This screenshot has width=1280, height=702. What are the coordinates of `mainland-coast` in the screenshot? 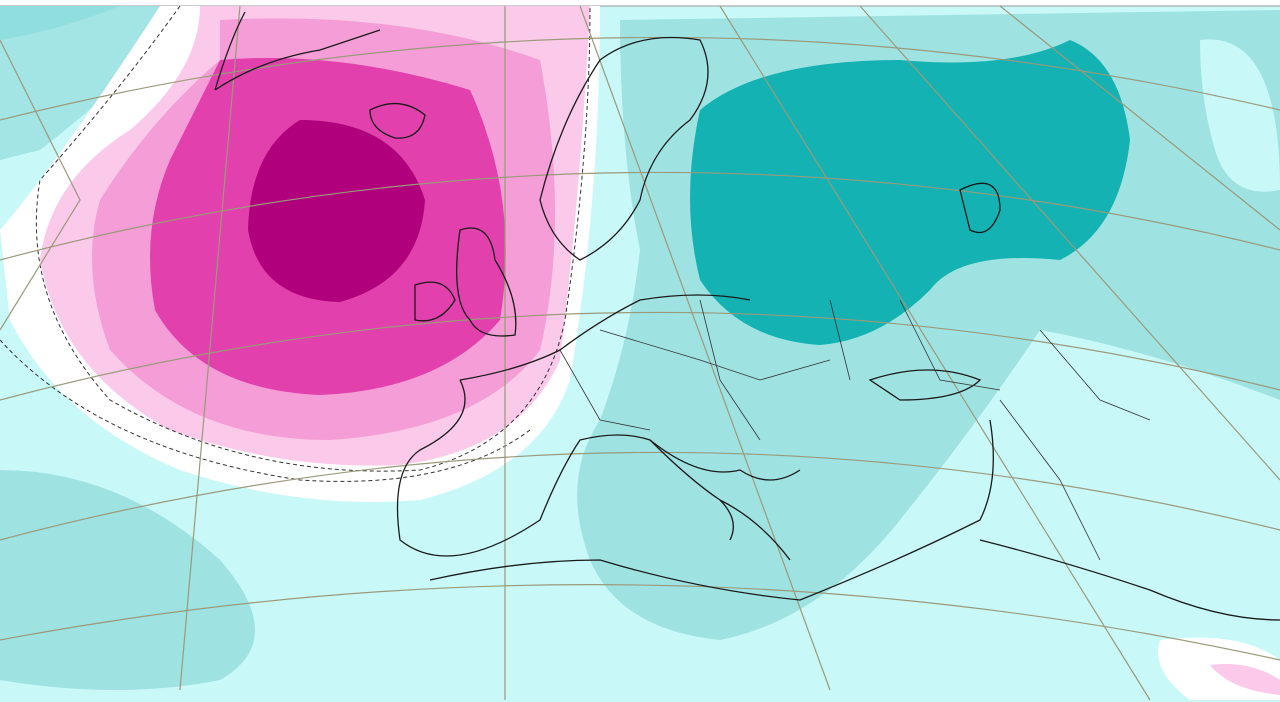 It's located at (598, 425).